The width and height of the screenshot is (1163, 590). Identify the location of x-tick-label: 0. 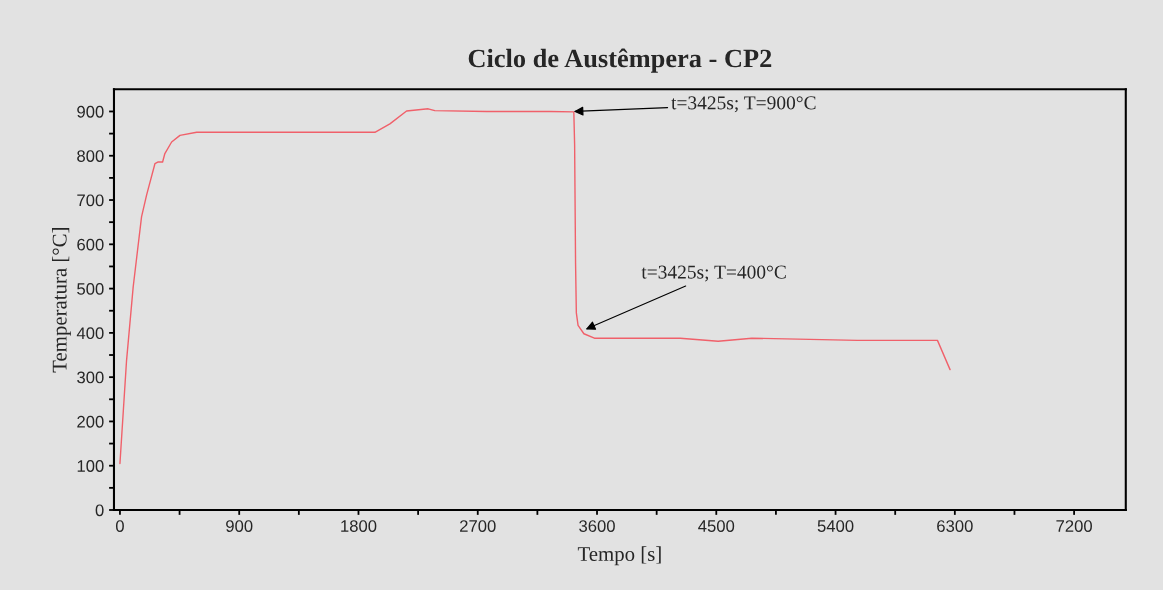
(119, 526).